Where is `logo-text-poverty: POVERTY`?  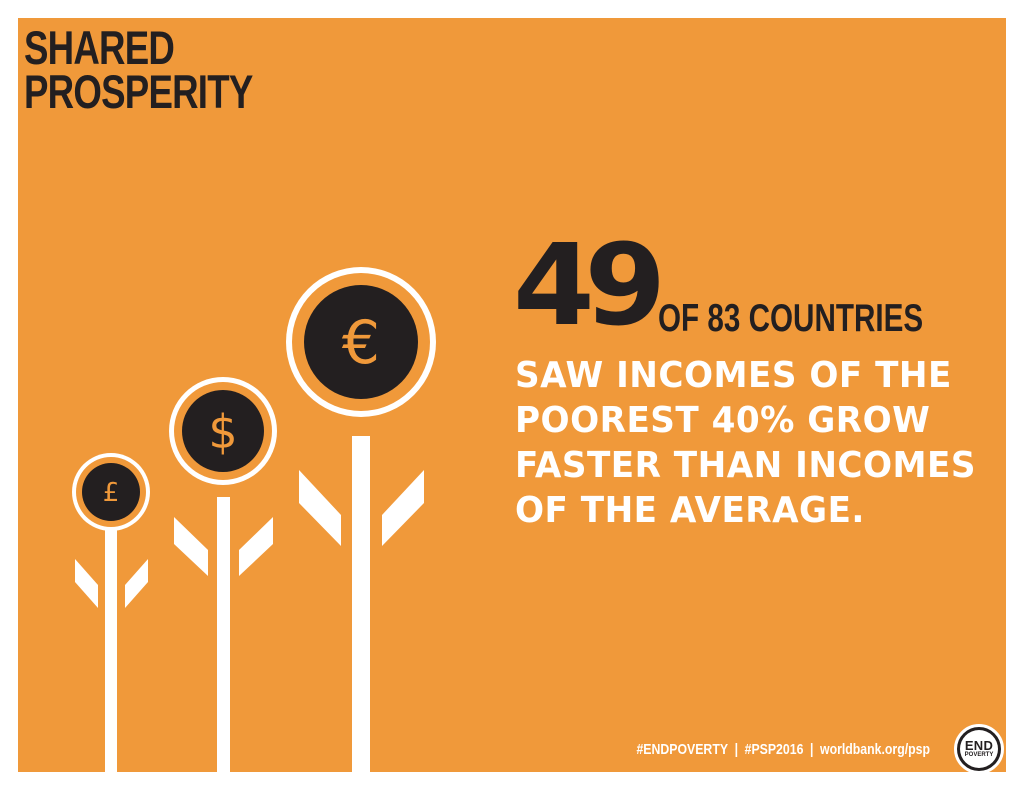
logo-text-poverty: POVERTY is located at coordinates (979, 754).